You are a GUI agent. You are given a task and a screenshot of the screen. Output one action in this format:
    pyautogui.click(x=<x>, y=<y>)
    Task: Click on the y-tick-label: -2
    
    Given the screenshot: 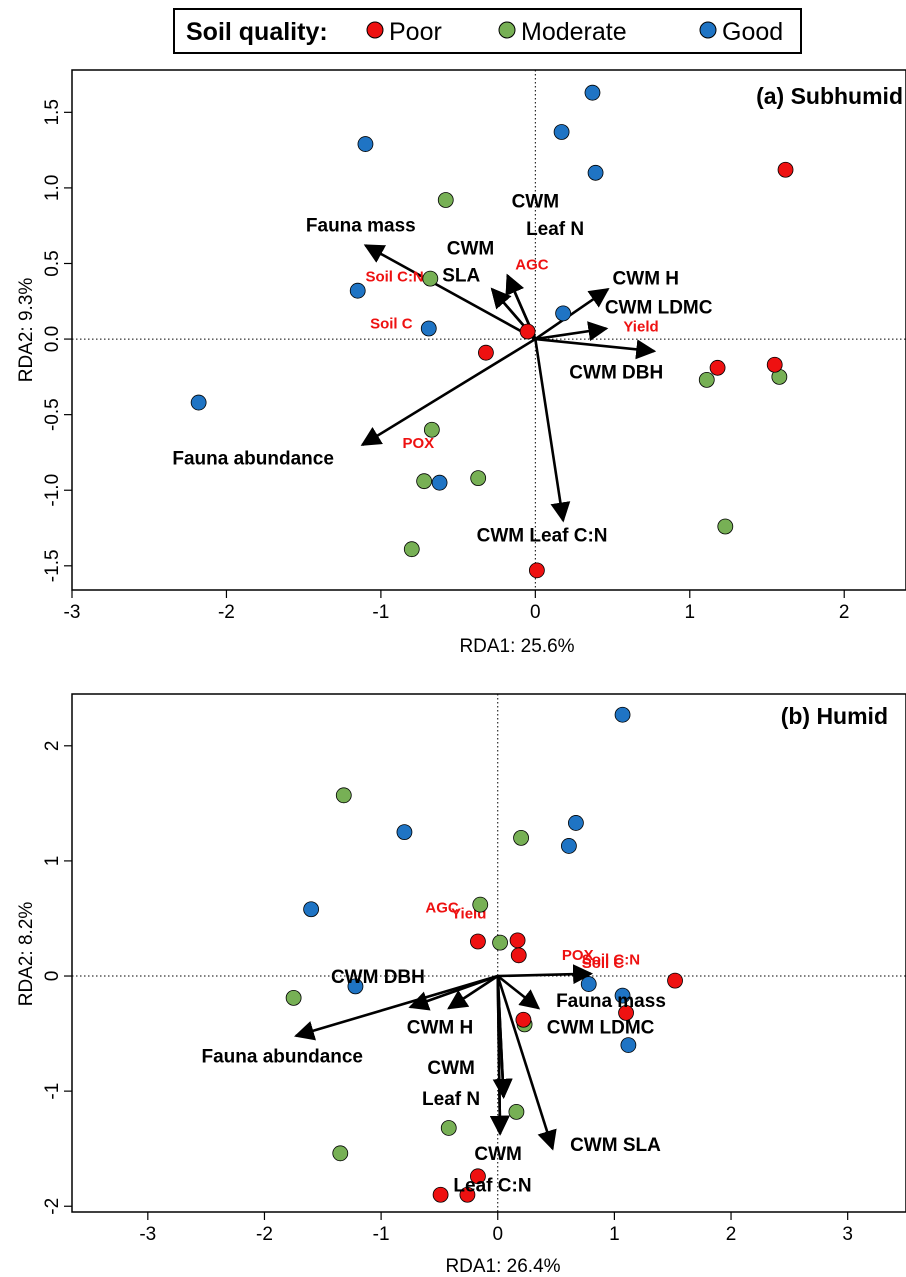 What is the action you would take?
    pyautogui.click(x=52, y=1206)
    